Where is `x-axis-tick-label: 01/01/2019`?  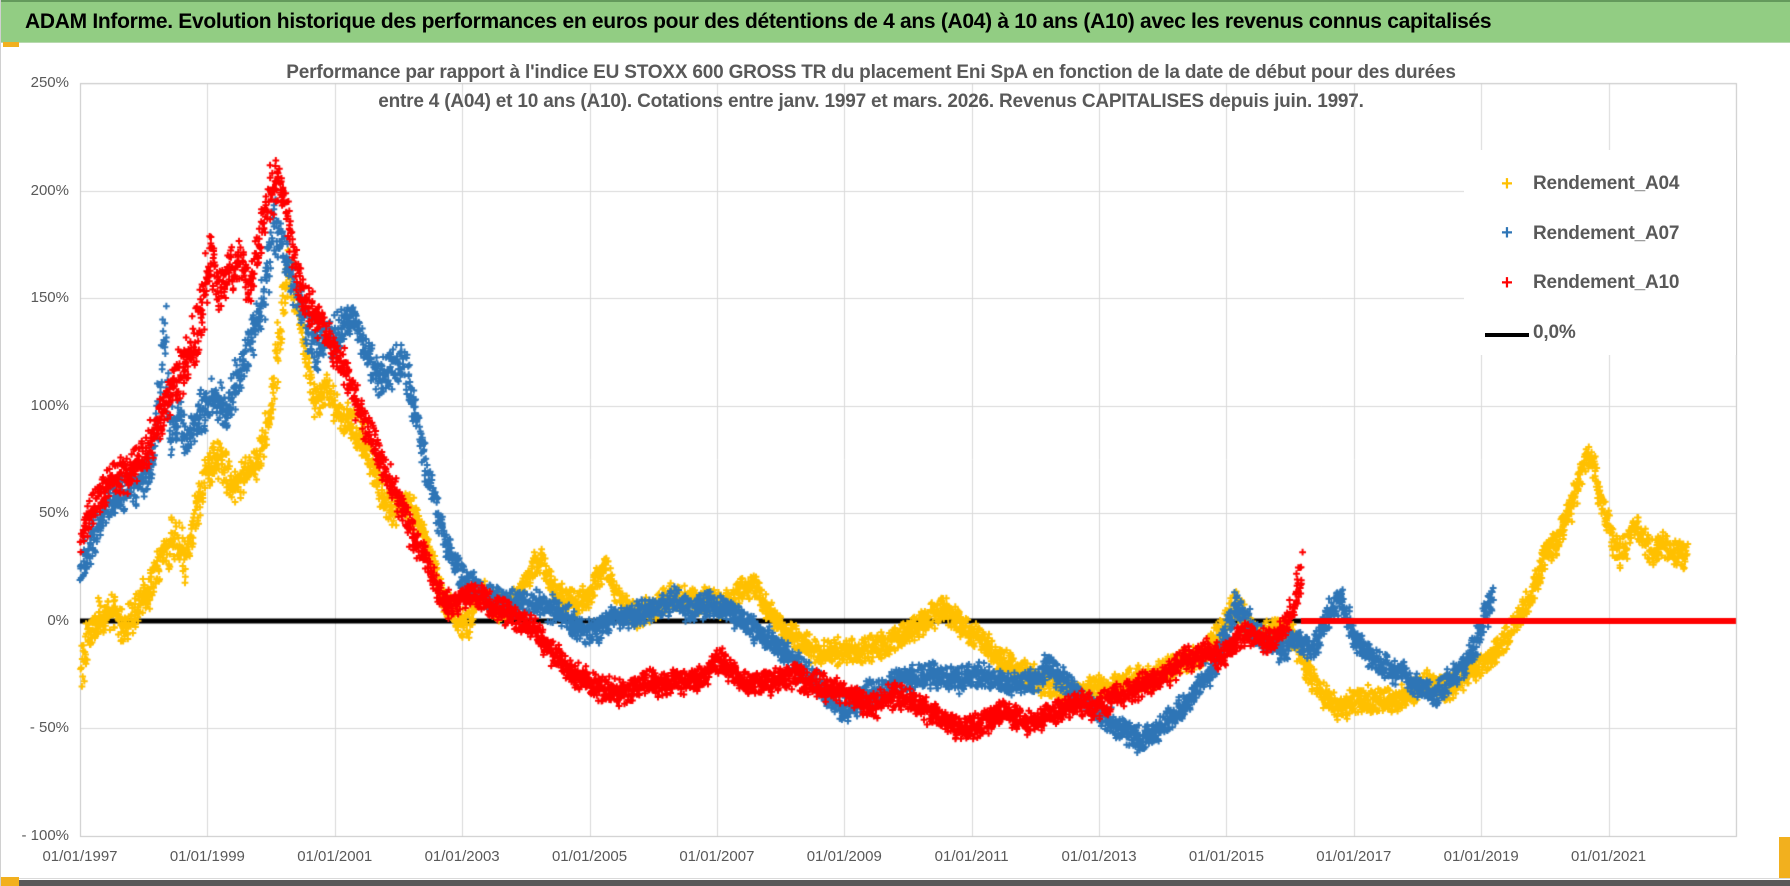 x-axis-tick-label: 01/01/2019 is located at coordinates (1481, 856).